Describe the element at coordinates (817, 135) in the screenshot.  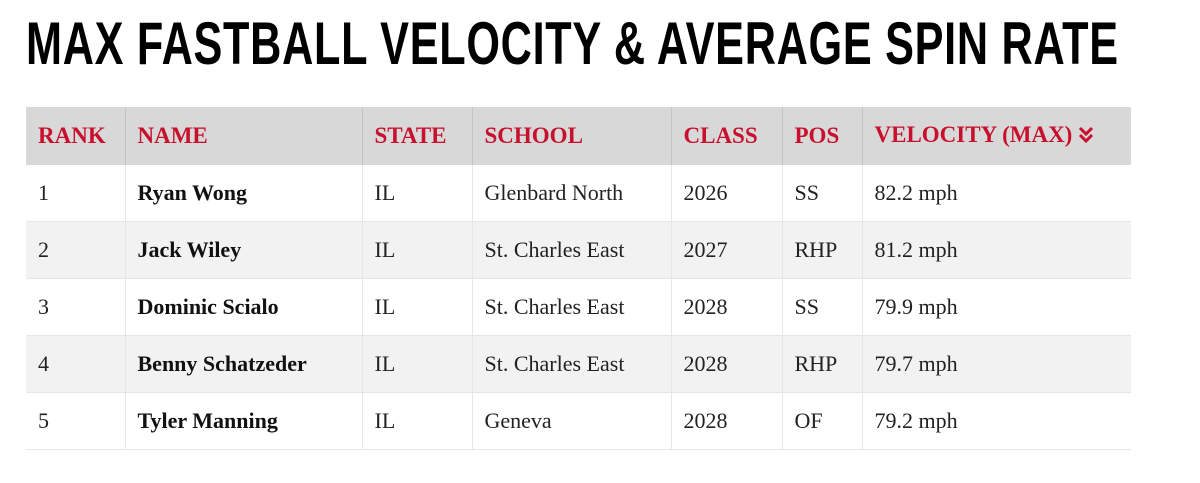
I see `header-text: POS` at that location.